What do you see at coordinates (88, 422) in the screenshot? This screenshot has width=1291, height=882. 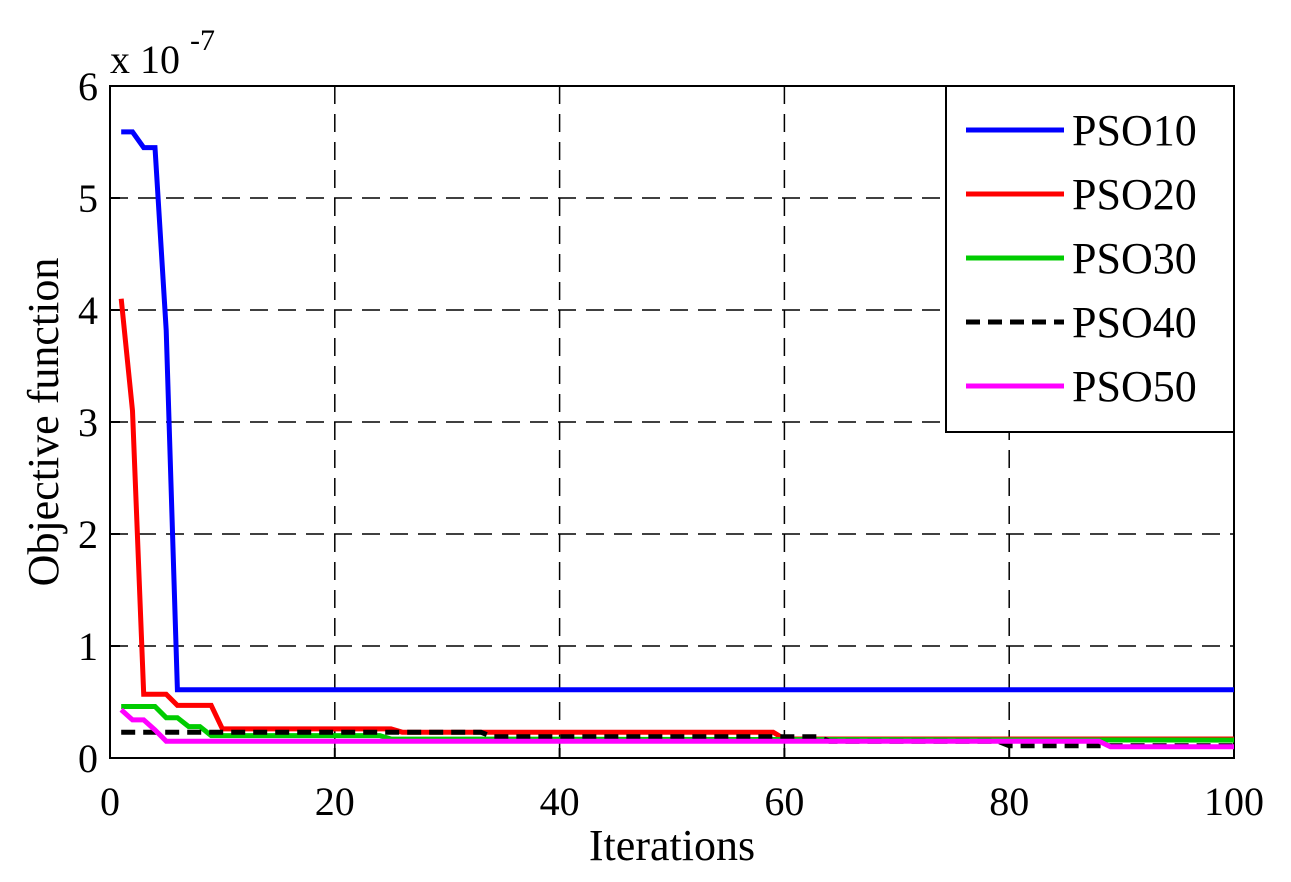 I see `y-tick-label: 3` at bounding box center [88, 422].